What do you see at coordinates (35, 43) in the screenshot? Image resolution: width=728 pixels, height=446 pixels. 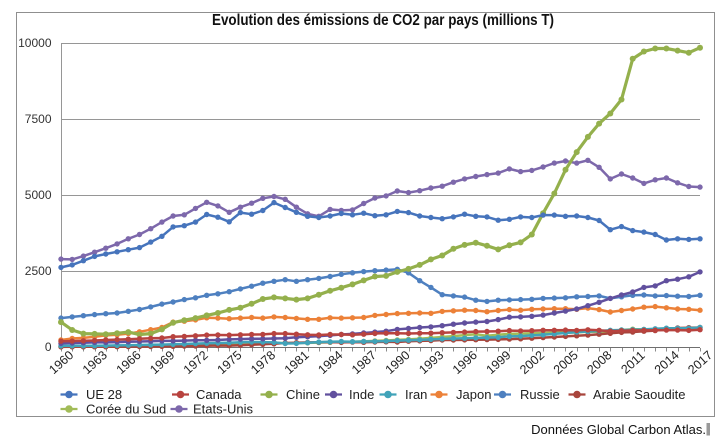 I see `svg-text: 10000` at bounding box center [35, 43].